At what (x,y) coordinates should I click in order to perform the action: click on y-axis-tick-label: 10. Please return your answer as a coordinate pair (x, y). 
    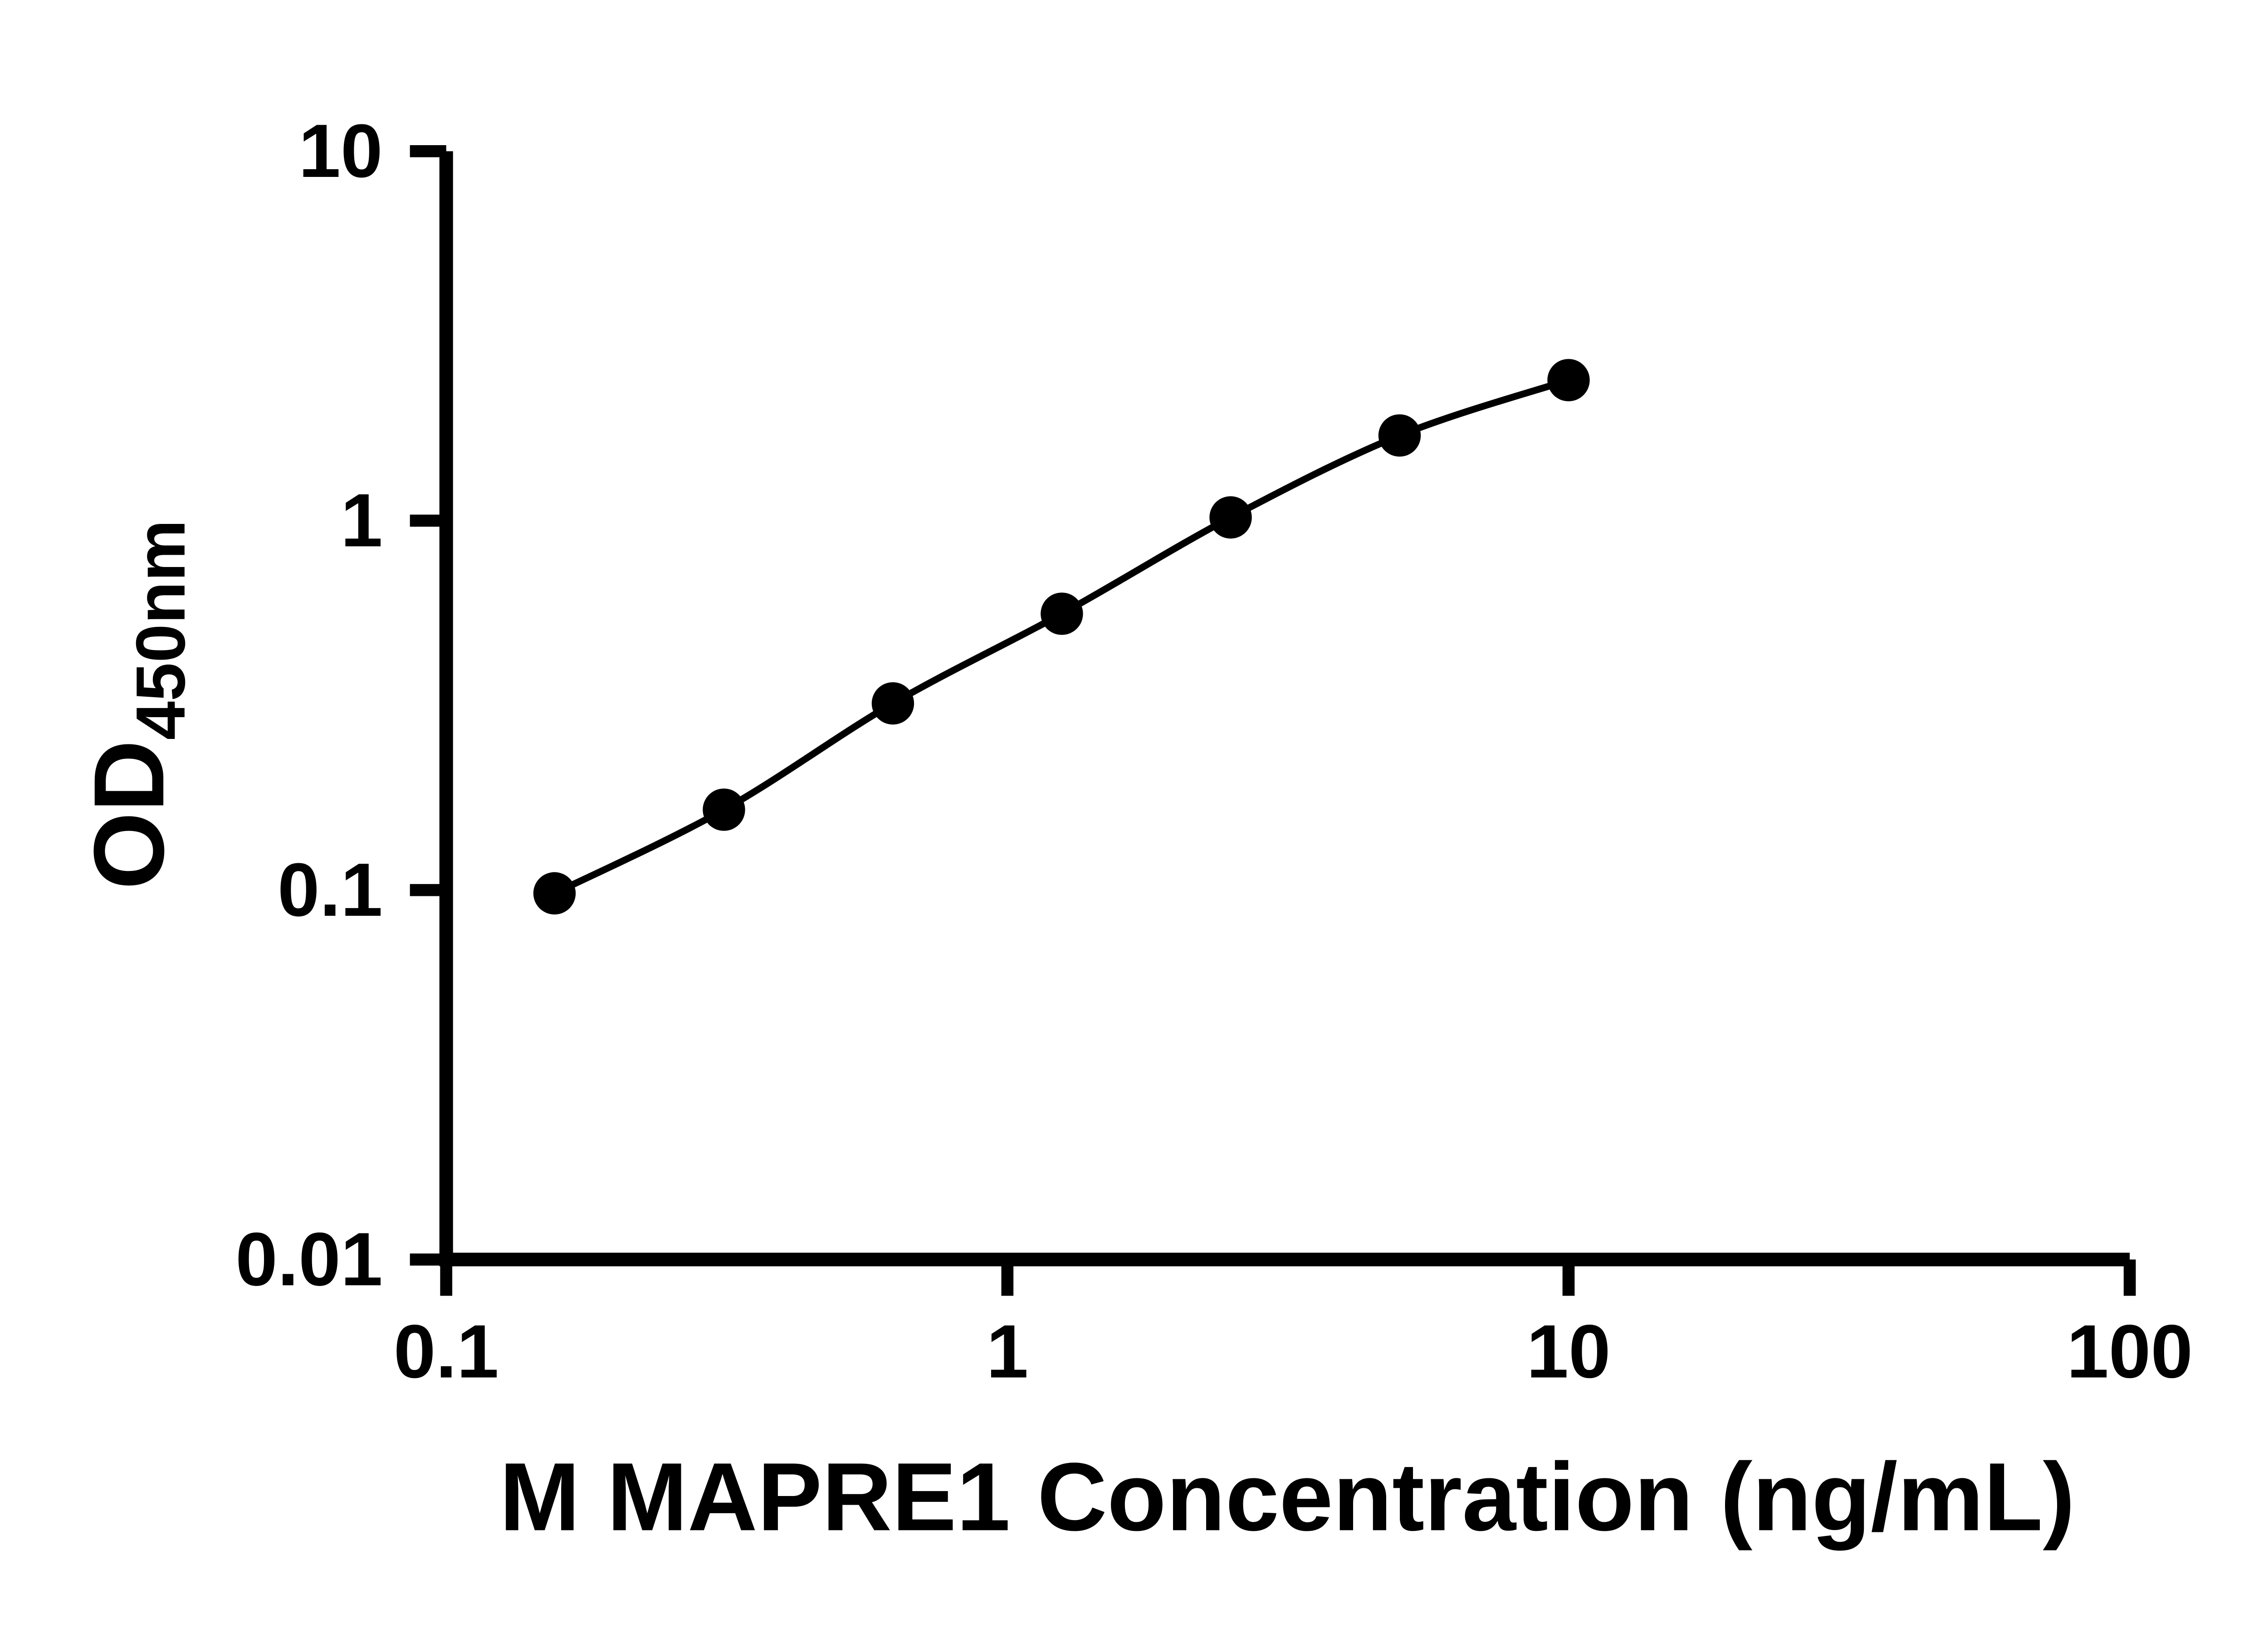
    Looking at the image, I should click on (340, 151).